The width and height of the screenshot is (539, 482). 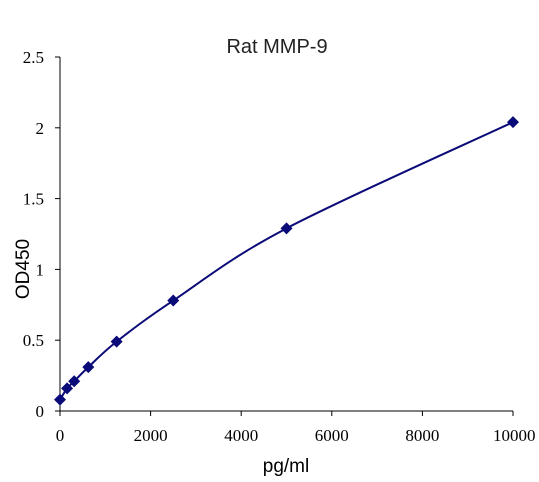 I want to click on y-tick-label: 1, so click(x=40, y=269).